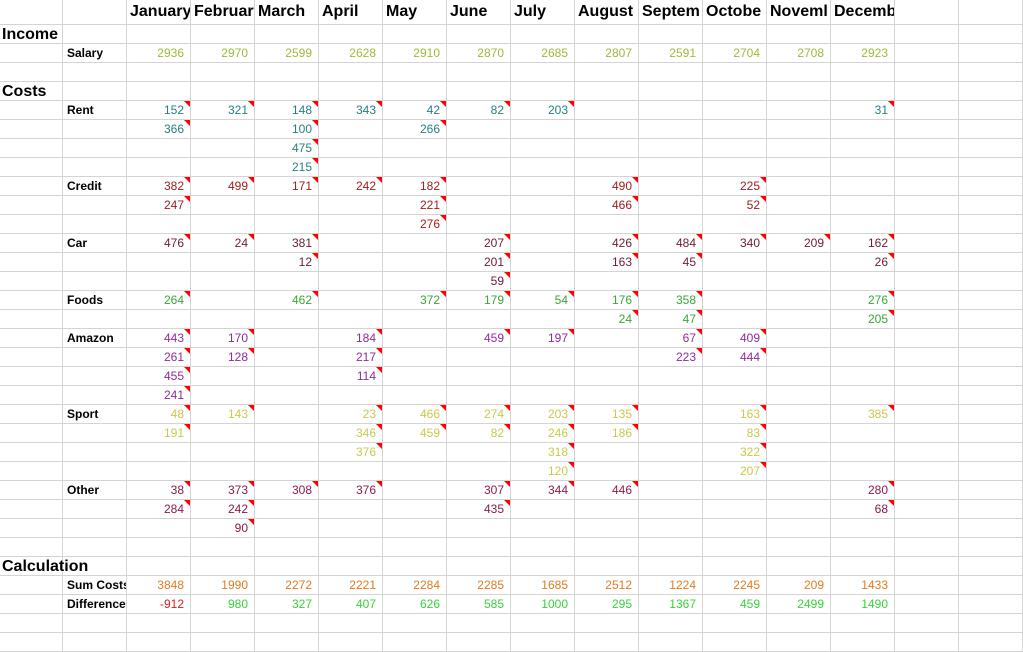 This screenshot has height=652, width=1023. What do you see at coordinates (735, 433) in the screenshot?
I see `value-cell: 83` at bounding box center [735, 433].